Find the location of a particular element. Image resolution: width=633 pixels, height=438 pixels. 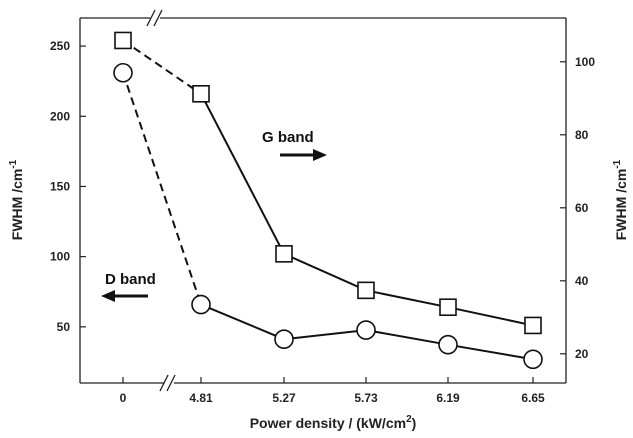

y-left-title-main: FWHM /cm is located at coordinates (17, 205).